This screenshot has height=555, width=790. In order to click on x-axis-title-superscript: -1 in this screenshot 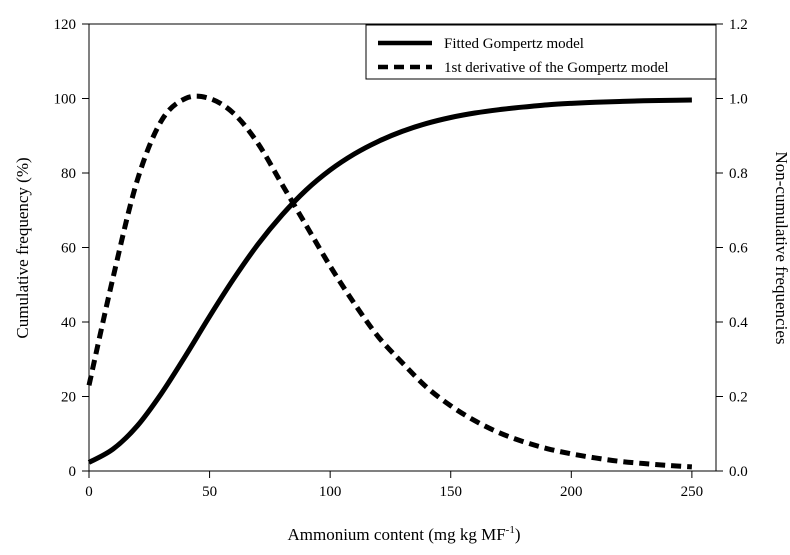, I will do `click(510, 530)`.